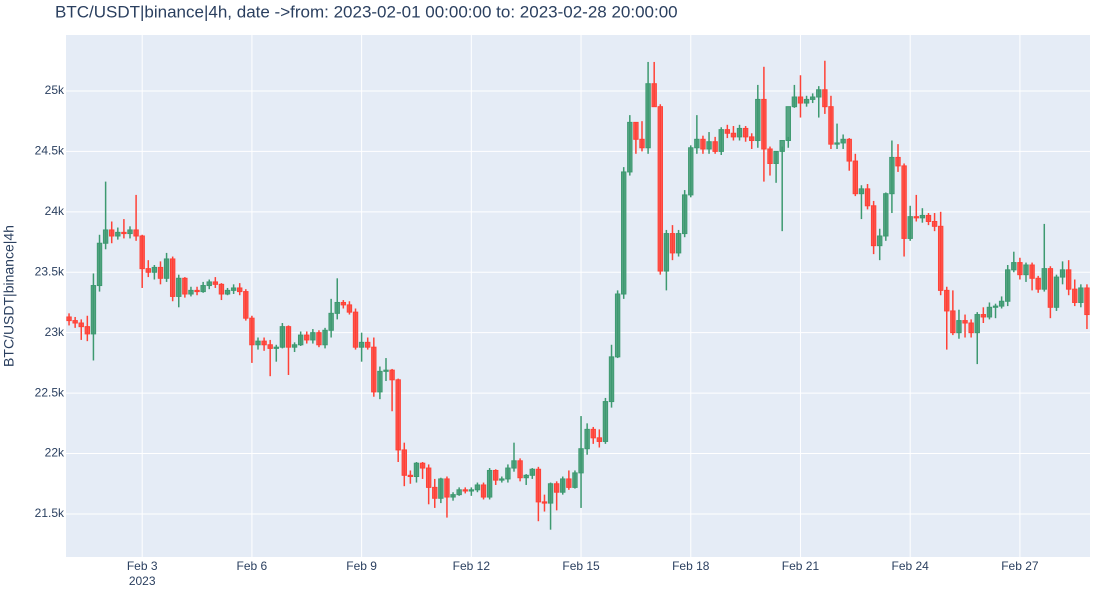 Image resolution: width=1100 pixels, height=600 pixels. I want to click on x-tick-label: Feb 24, so click(911, 566).